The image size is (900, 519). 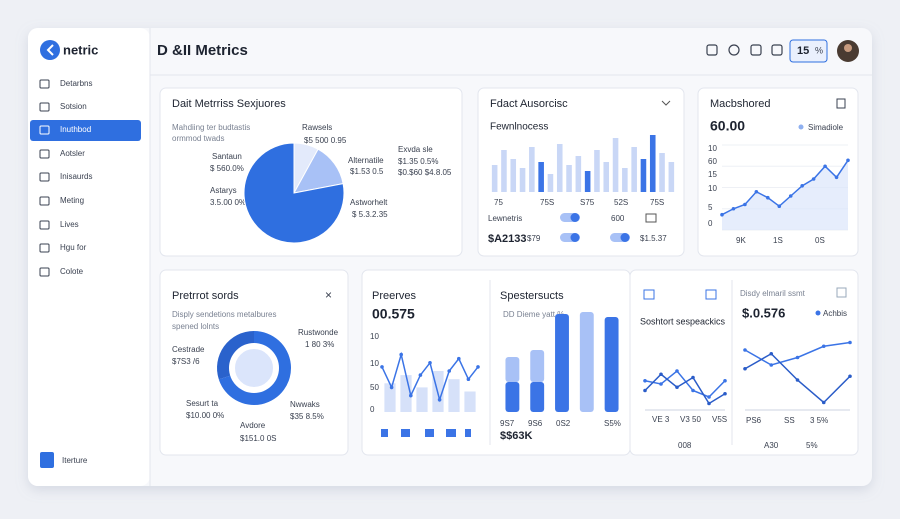 I want to click on badge-value: 15, so click(x=803, y=51).